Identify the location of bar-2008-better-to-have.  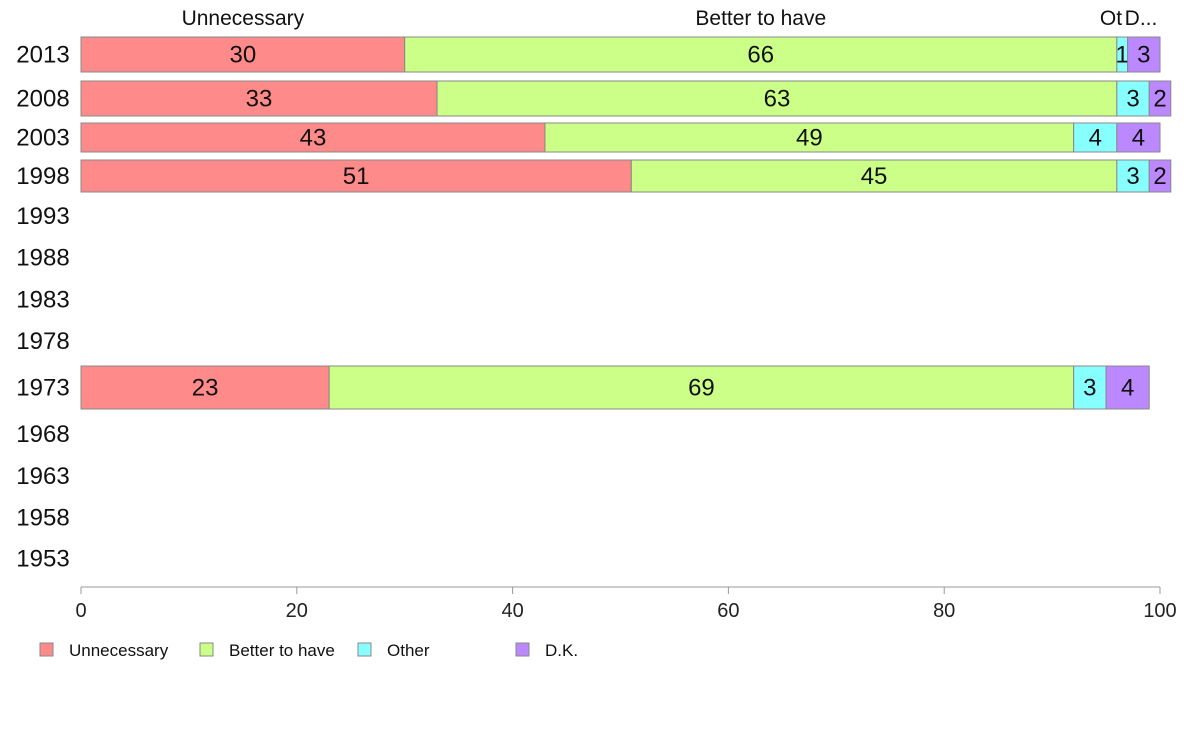
(777, 98).